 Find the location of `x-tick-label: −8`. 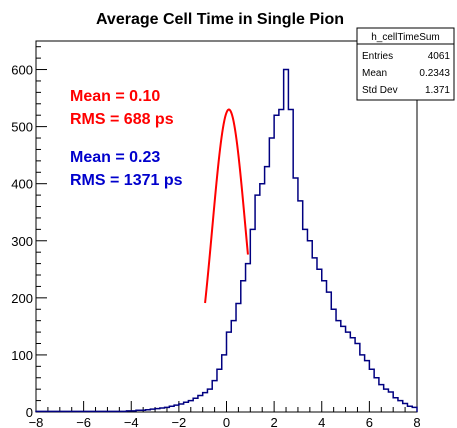

x-tick-label: −8 is located at coordinates (36, 421).